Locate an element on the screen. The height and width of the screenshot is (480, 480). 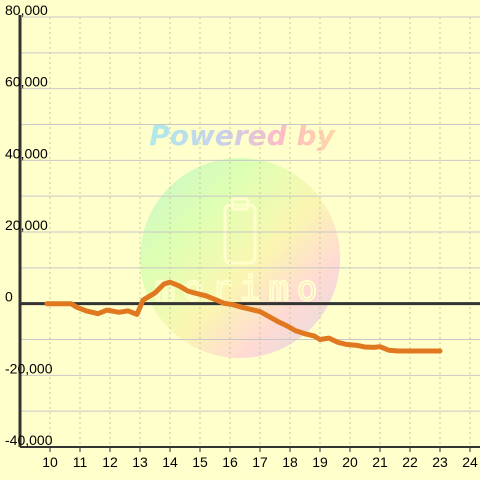
series-line is located at coordinates (243, 316).